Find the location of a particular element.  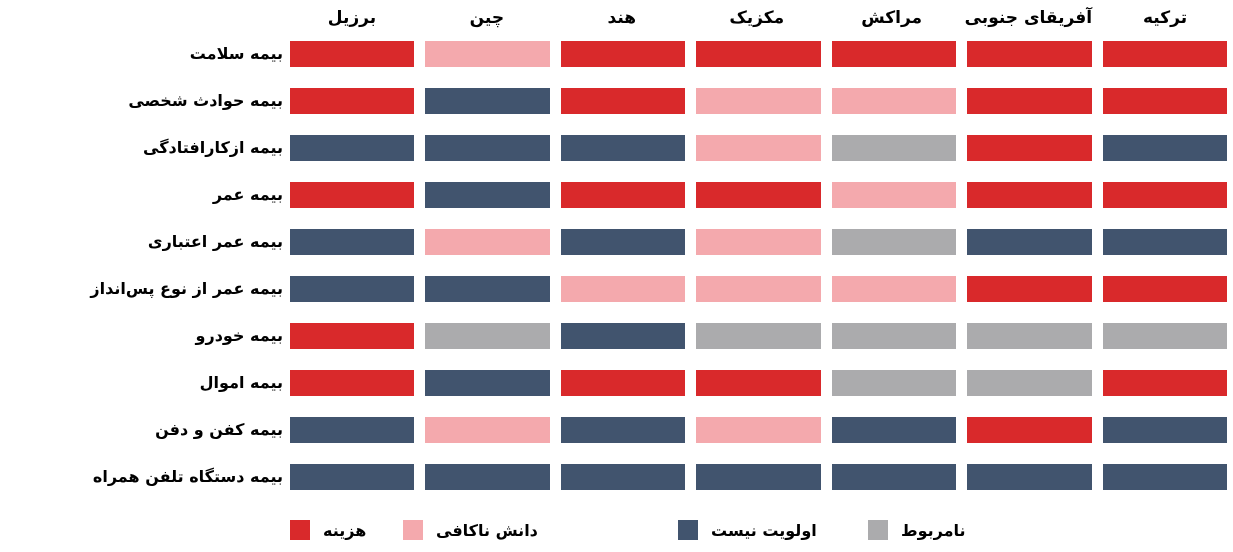

row-label: بیمه اموال is located at coordinates (241, 382).